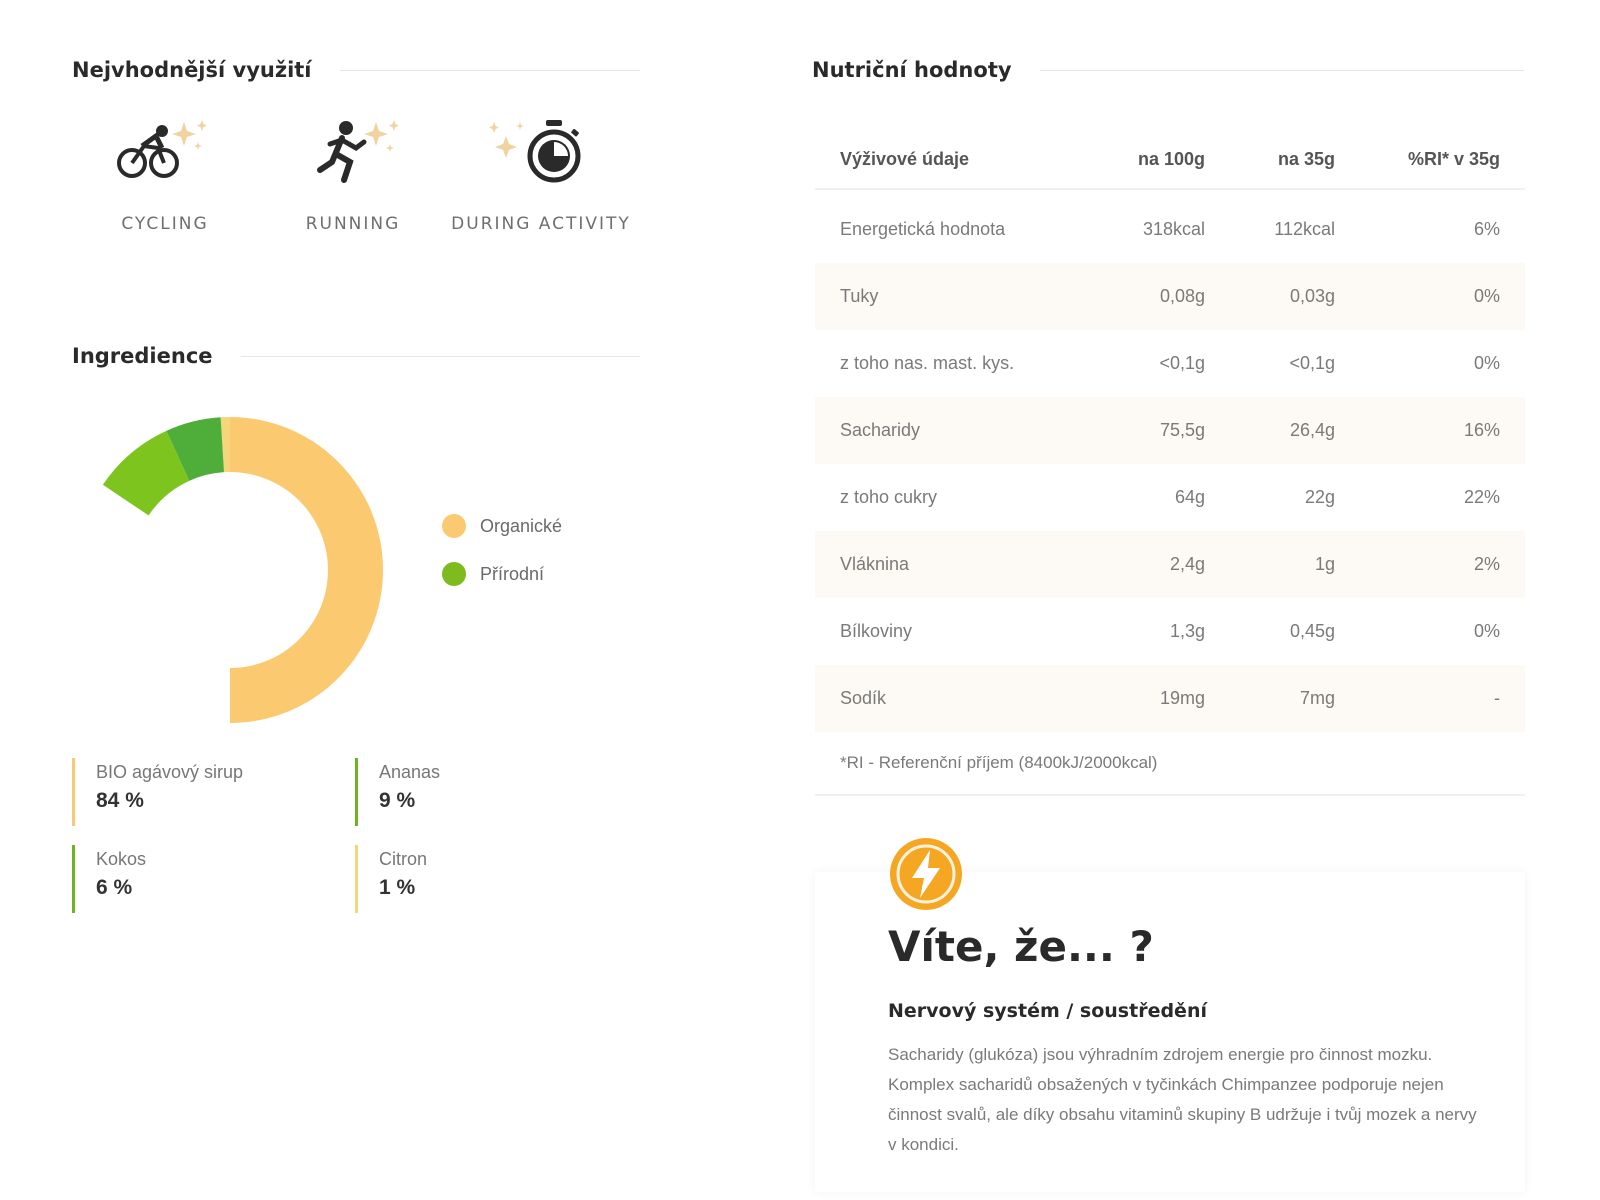  Describe the element at coordinates (410, 772) in the screenshot. I see `ingredient-name: Ananas` at that location.